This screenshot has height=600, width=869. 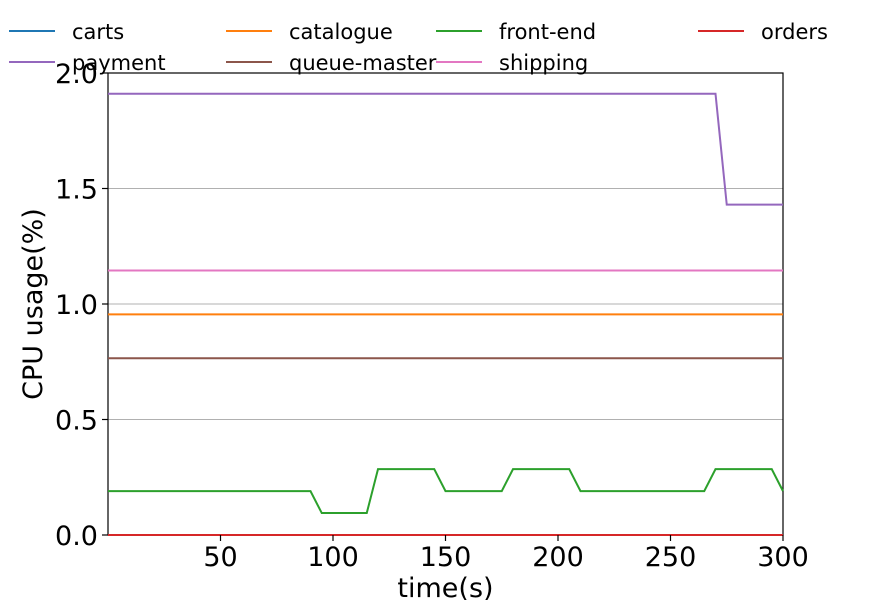 What do you see at coordinates (98, 32) in the screenshot?
I see `legend-label-carts: carts` at bounding box center [98, 32].